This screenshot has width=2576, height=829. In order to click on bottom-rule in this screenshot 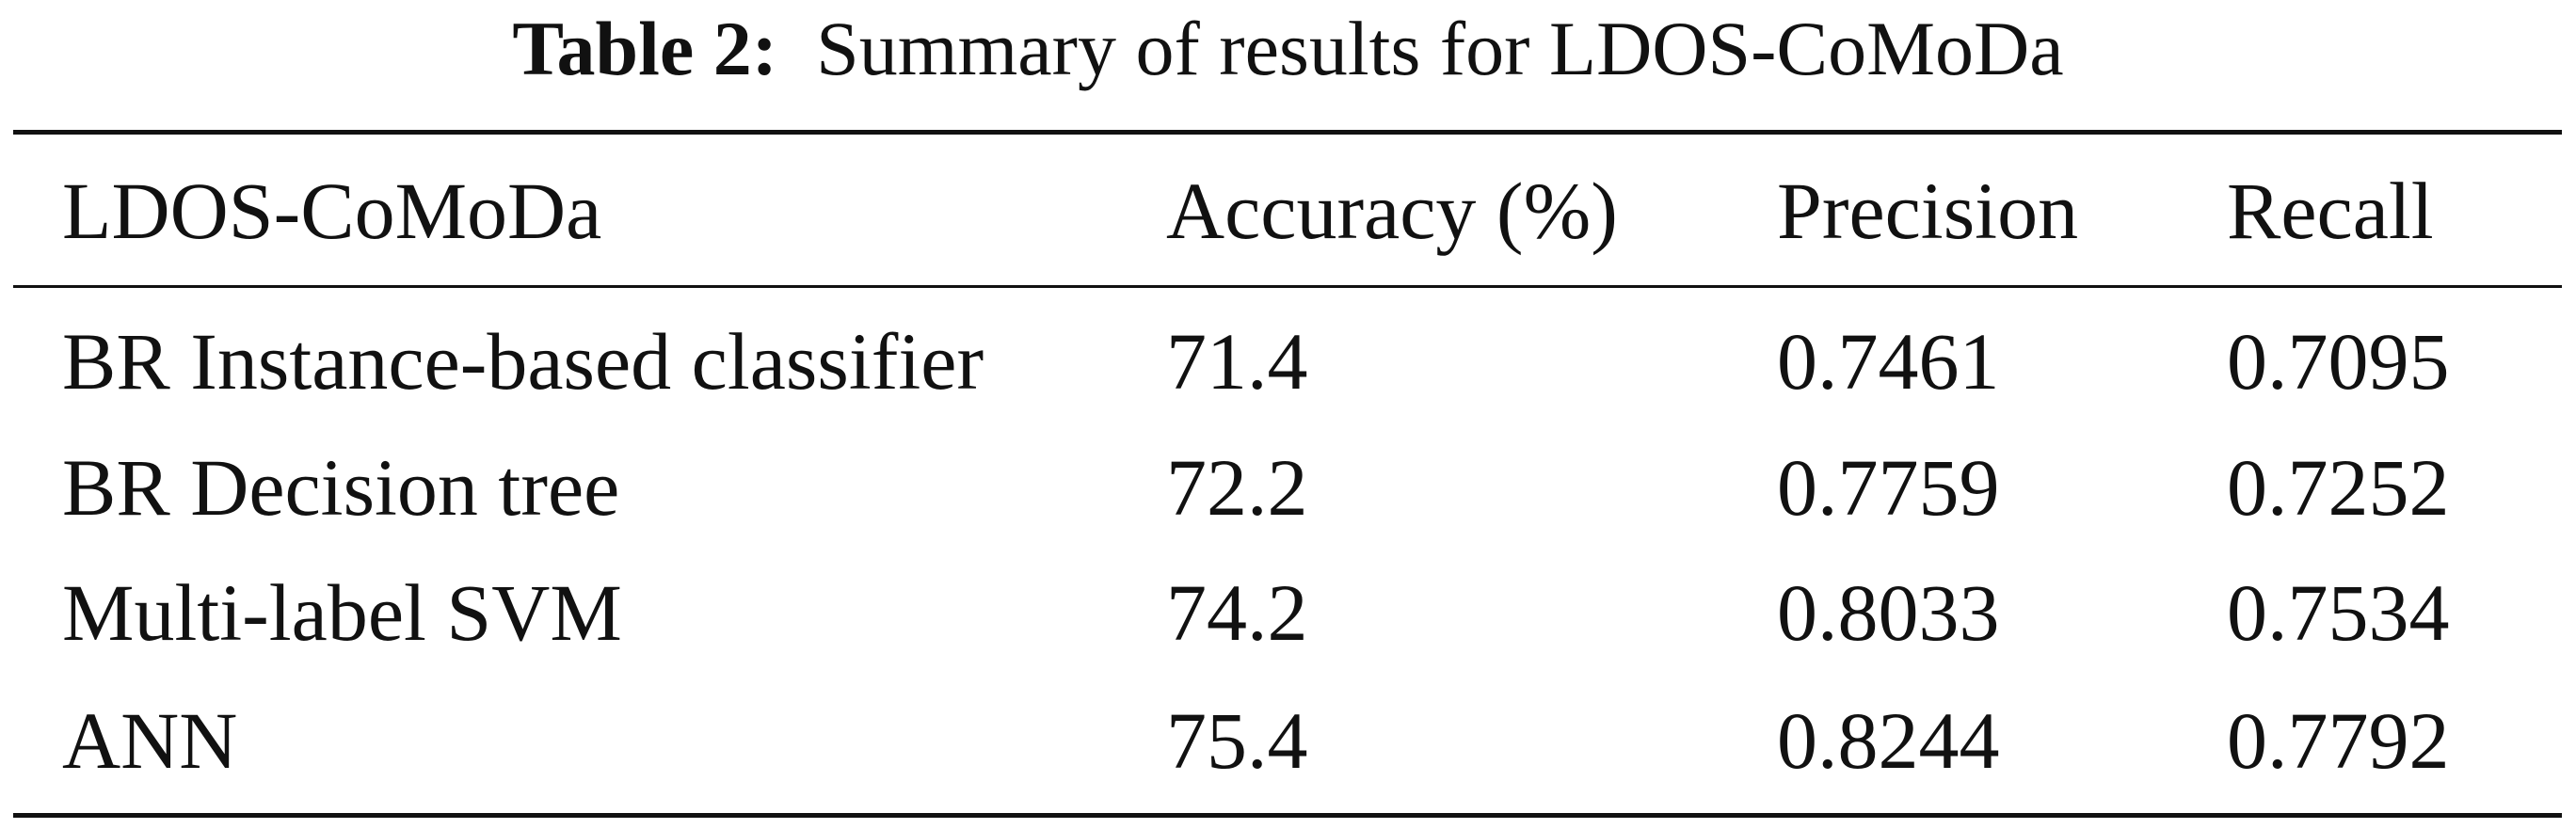, I will do `click(1287, 815)`.